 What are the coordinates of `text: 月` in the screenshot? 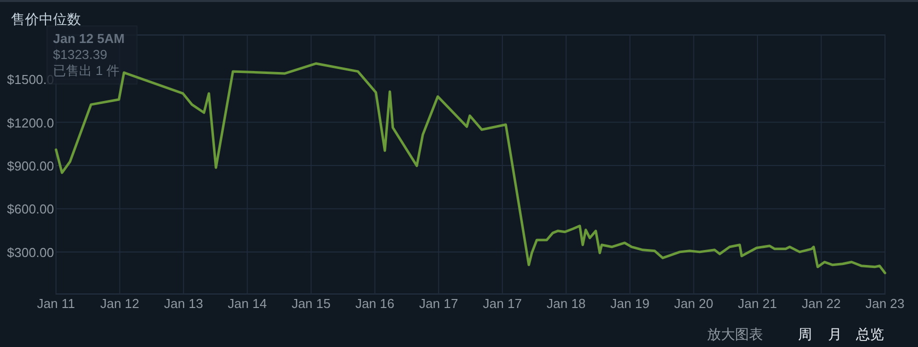 It's located at (835, 334).